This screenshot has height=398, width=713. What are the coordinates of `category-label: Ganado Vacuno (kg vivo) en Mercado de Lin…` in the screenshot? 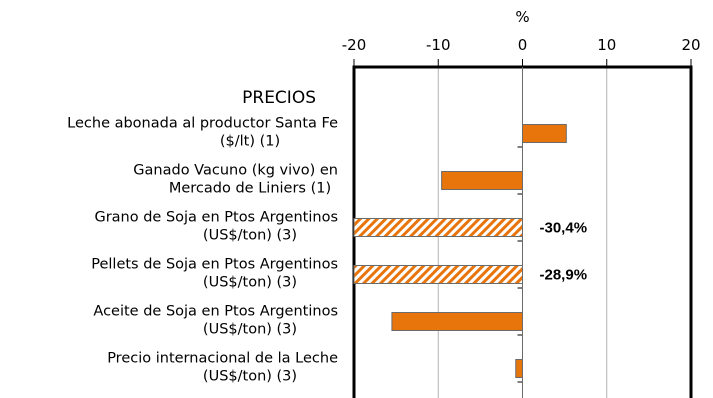 It's located at (235, 180).